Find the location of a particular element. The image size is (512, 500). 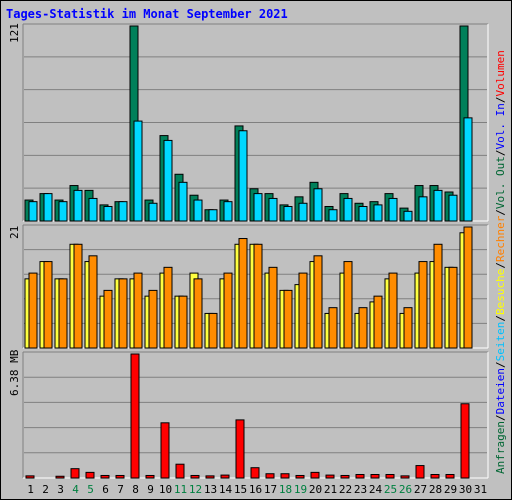

x-tick-label-day-27: 27 is located at coordinates (420, 489).